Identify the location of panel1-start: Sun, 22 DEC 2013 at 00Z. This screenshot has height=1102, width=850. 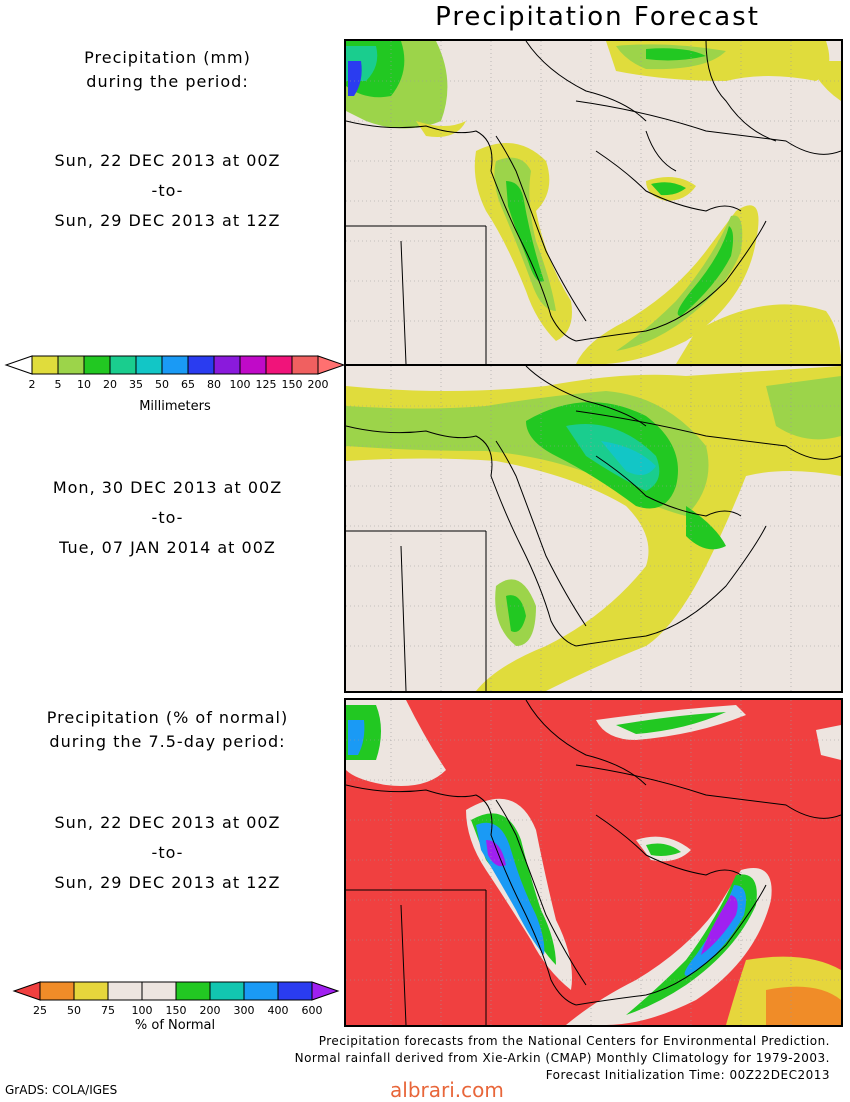
(167, 160).